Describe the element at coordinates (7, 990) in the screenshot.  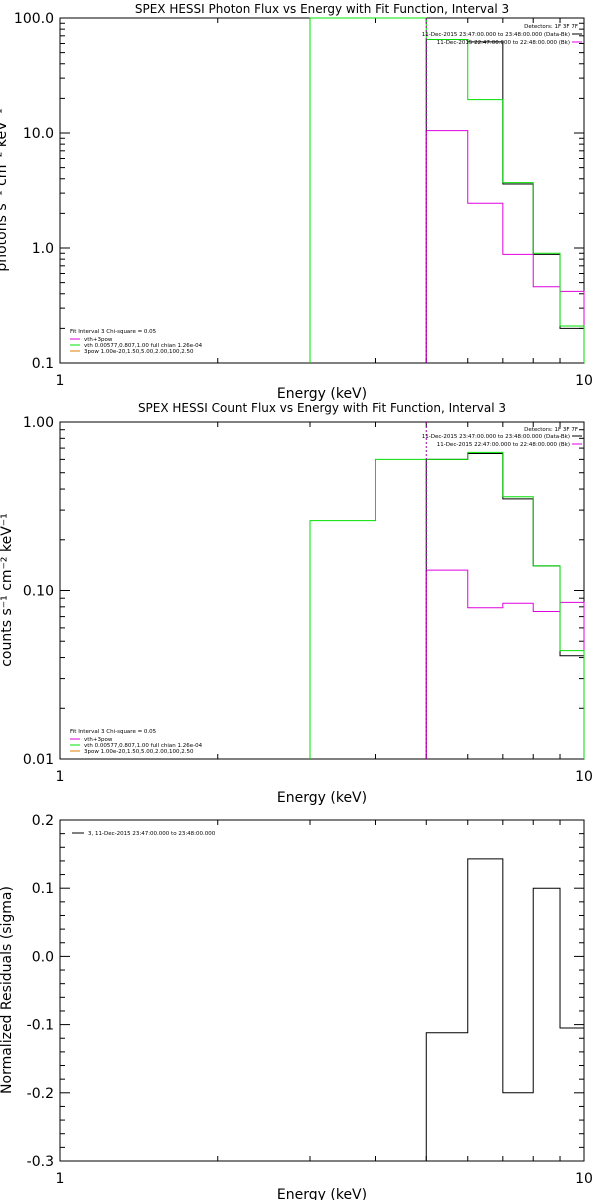
I see `y-axis-label: Normalized Residuals (sigma)` at that location.